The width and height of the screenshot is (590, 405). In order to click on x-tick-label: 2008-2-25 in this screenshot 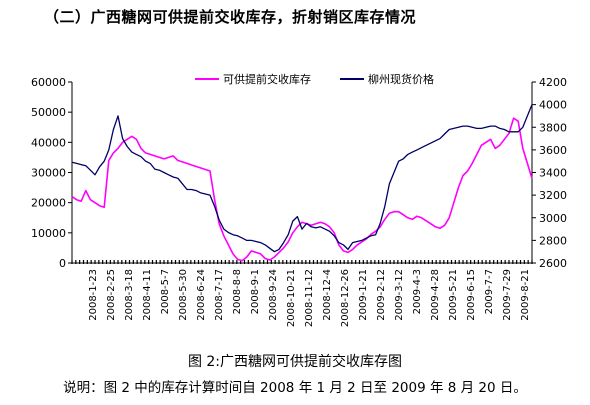, I will do `click(111, 295)`.